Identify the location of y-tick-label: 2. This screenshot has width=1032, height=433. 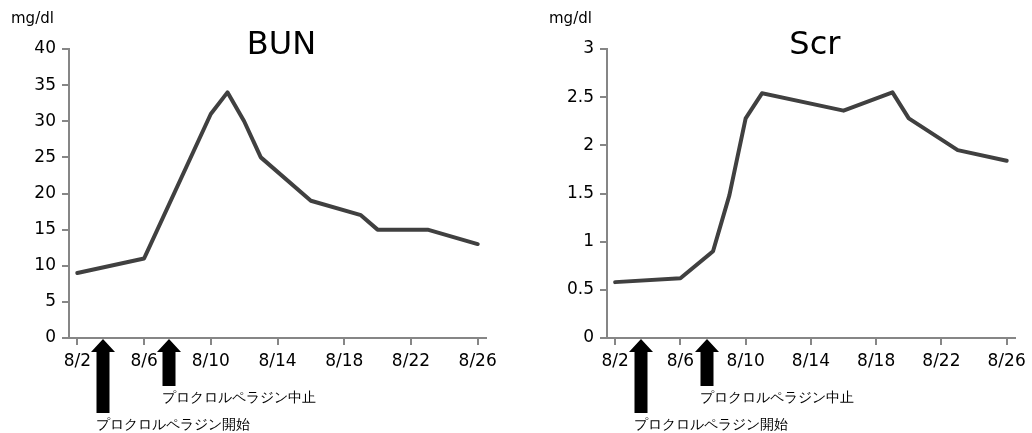
(588, 143).